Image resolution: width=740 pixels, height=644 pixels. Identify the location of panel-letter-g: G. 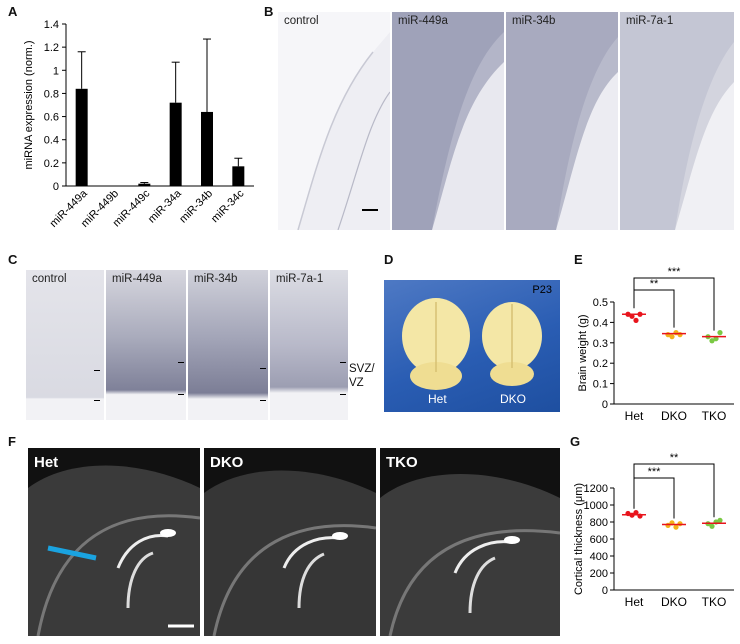
(575, 441).